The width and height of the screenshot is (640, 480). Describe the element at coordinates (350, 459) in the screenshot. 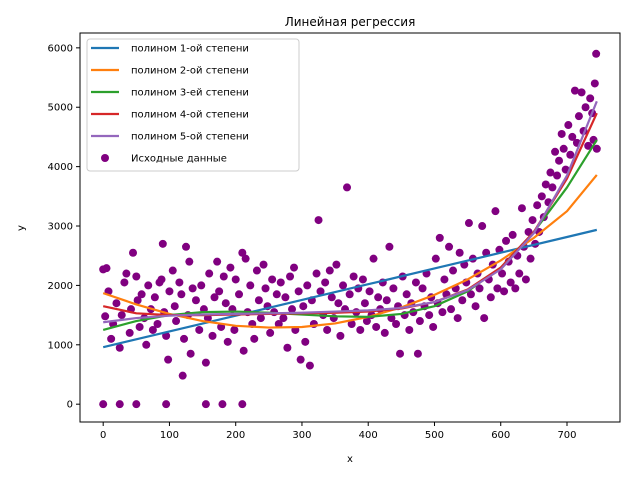

I see `x-axis-label: x` at that location.